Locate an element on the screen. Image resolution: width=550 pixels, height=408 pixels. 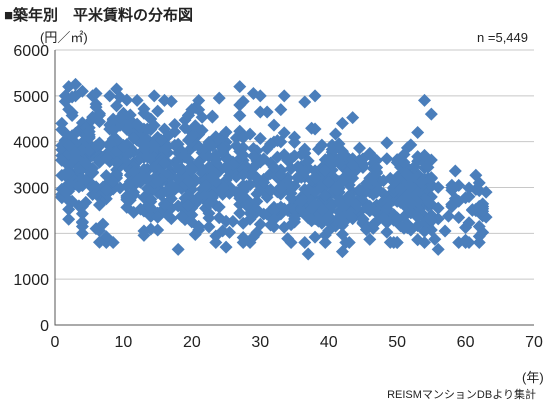
y-tick-label: 0 is located at coordinates (44, 326).